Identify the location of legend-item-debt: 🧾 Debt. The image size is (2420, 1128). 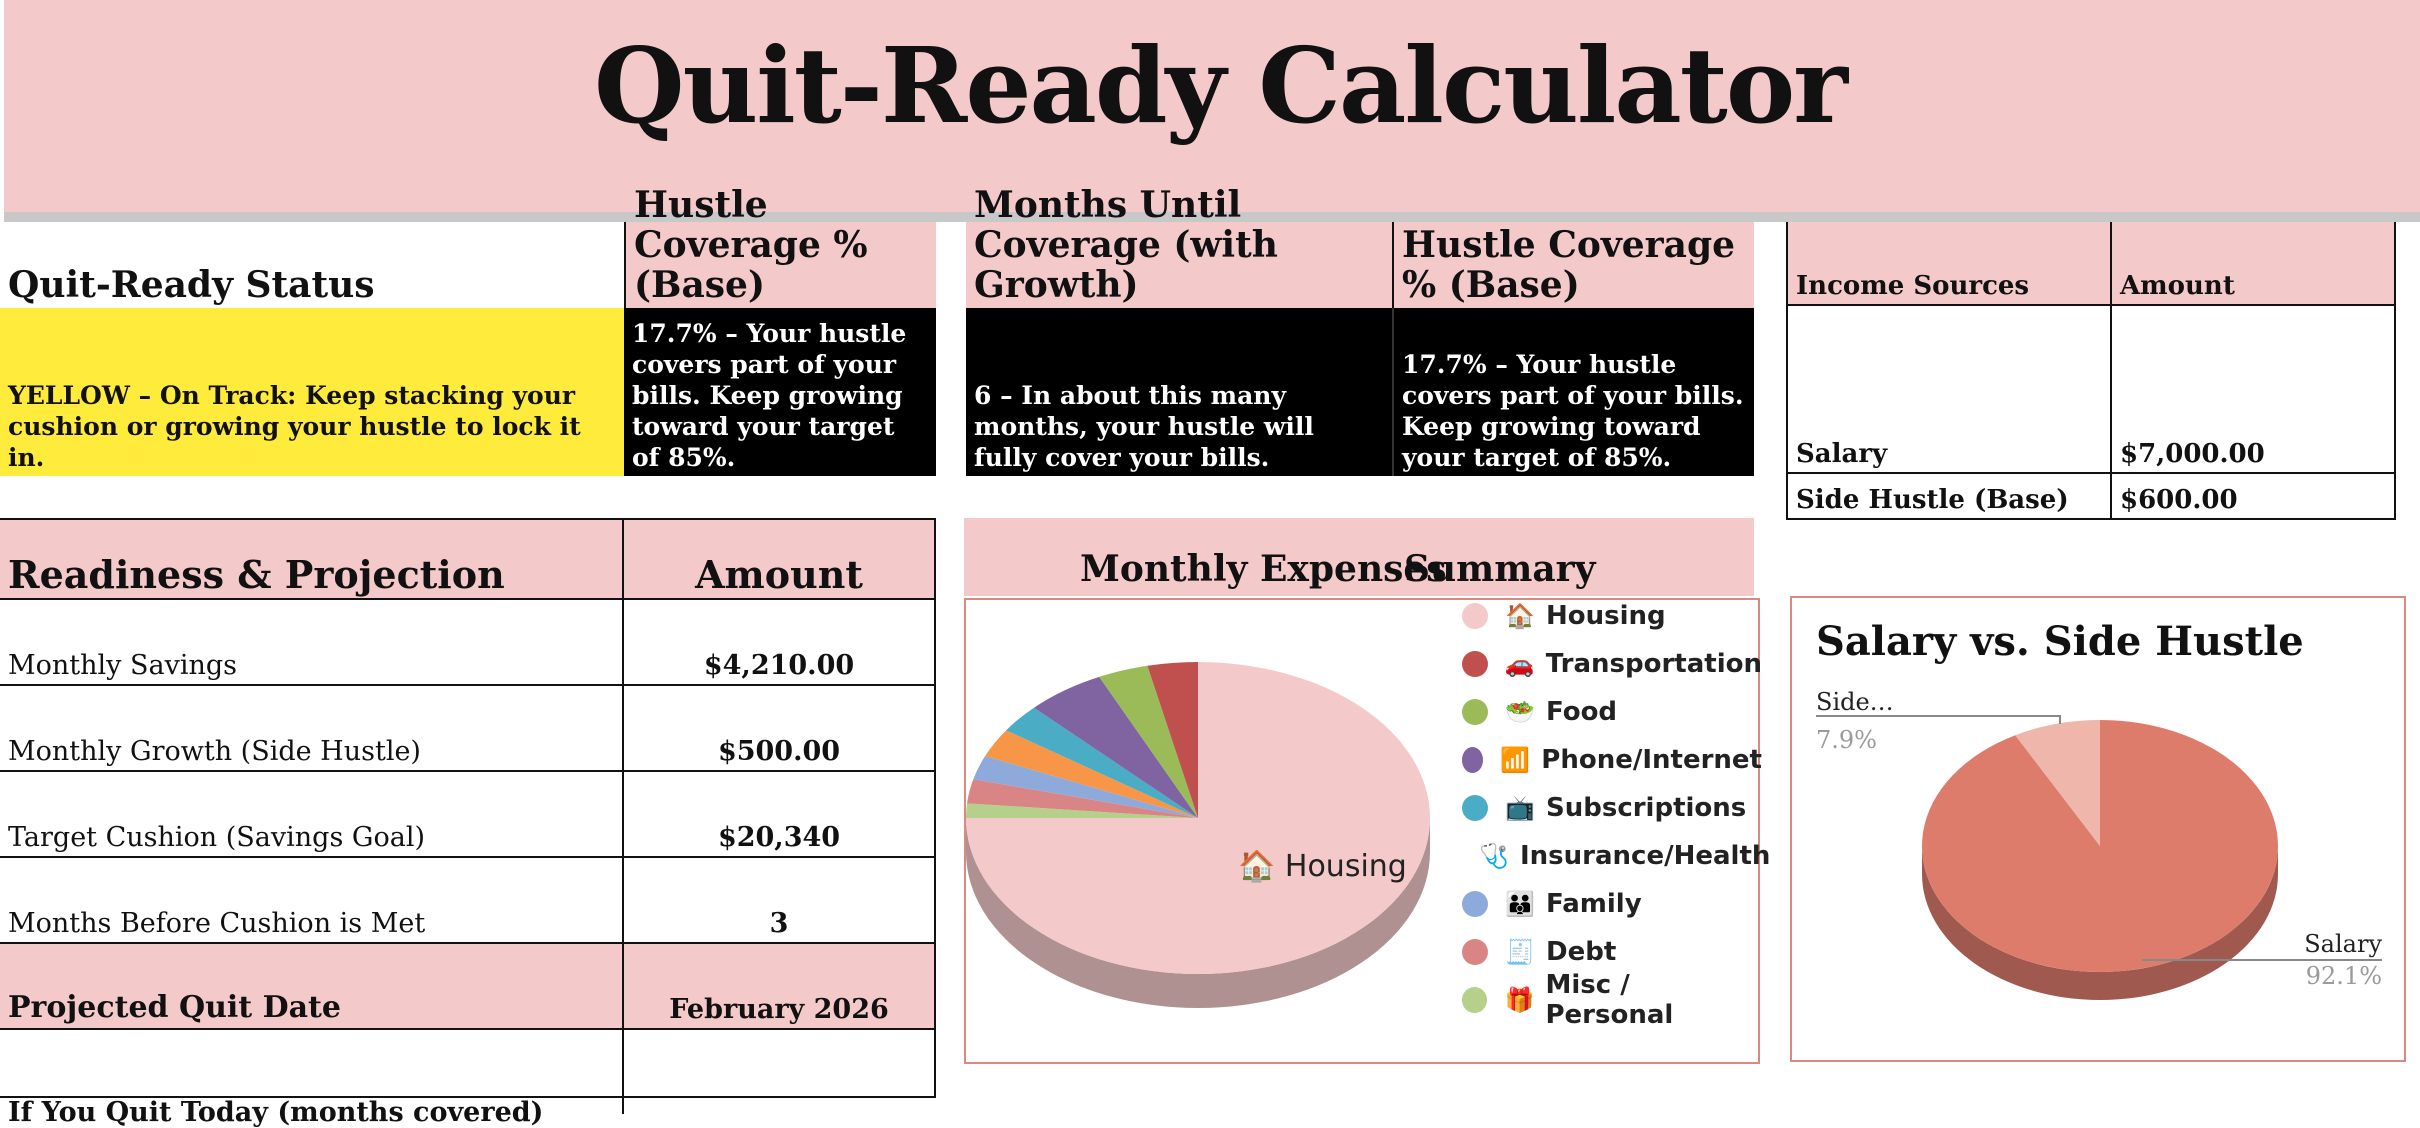
(1612, 952).